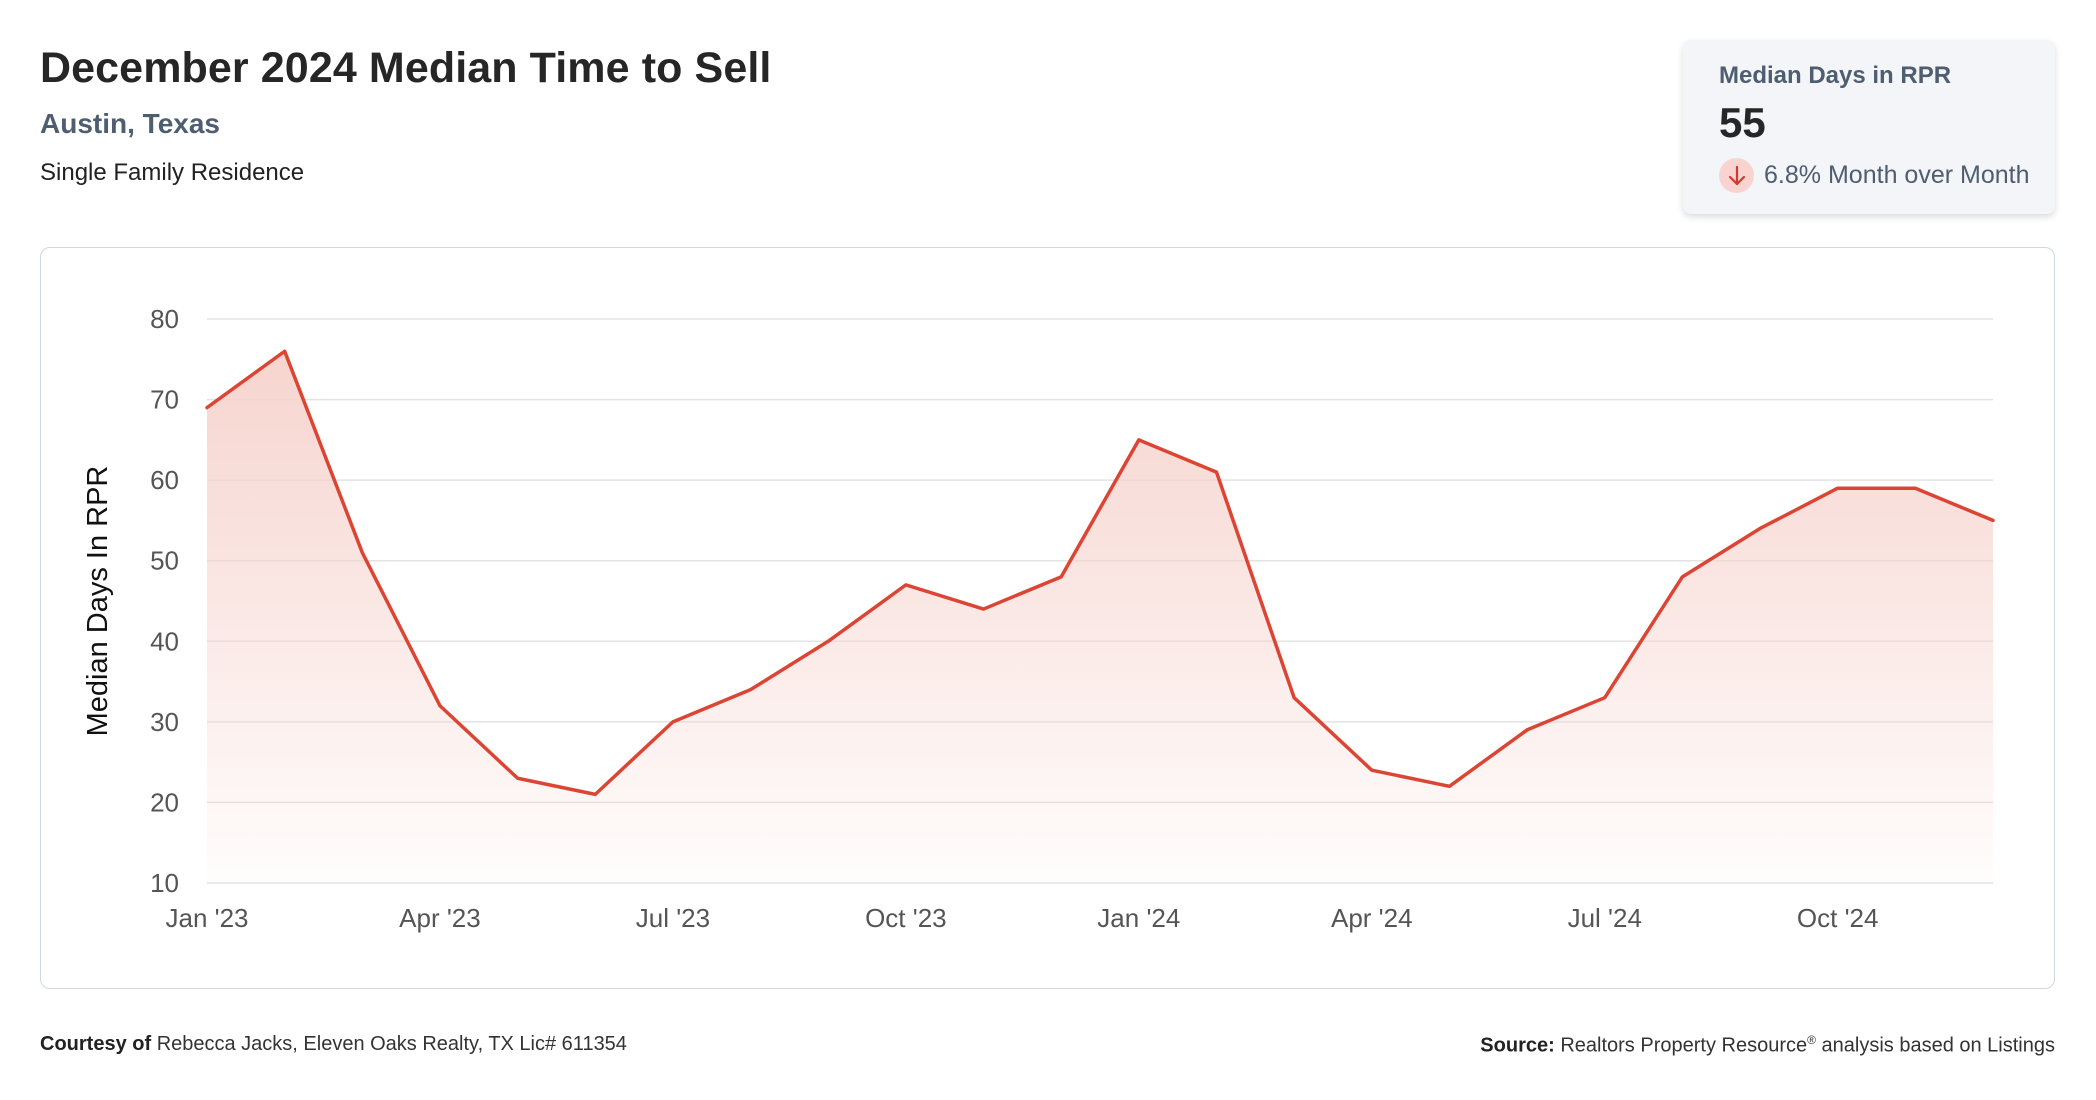 The width and height of the screenshot is (2096, 1100). Describe the element at coordinates (406, 68) in the screenshot. I see `page-title: December 2024 Median Time to Sell` at that location.